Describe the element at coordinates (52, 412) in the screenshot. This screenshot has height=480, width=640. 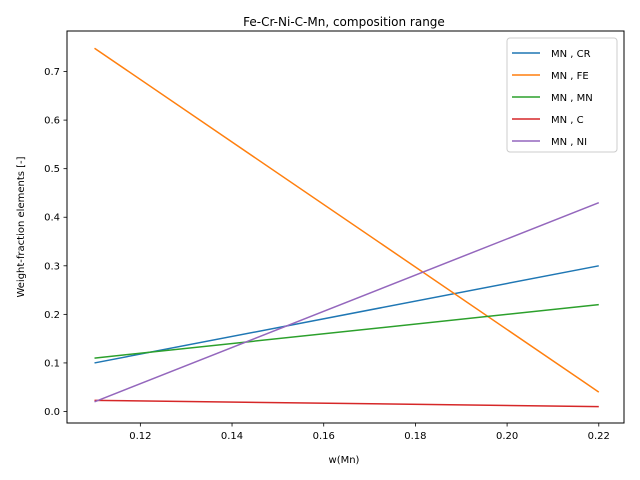
I see `y-tick-label: 0.0` at that location.